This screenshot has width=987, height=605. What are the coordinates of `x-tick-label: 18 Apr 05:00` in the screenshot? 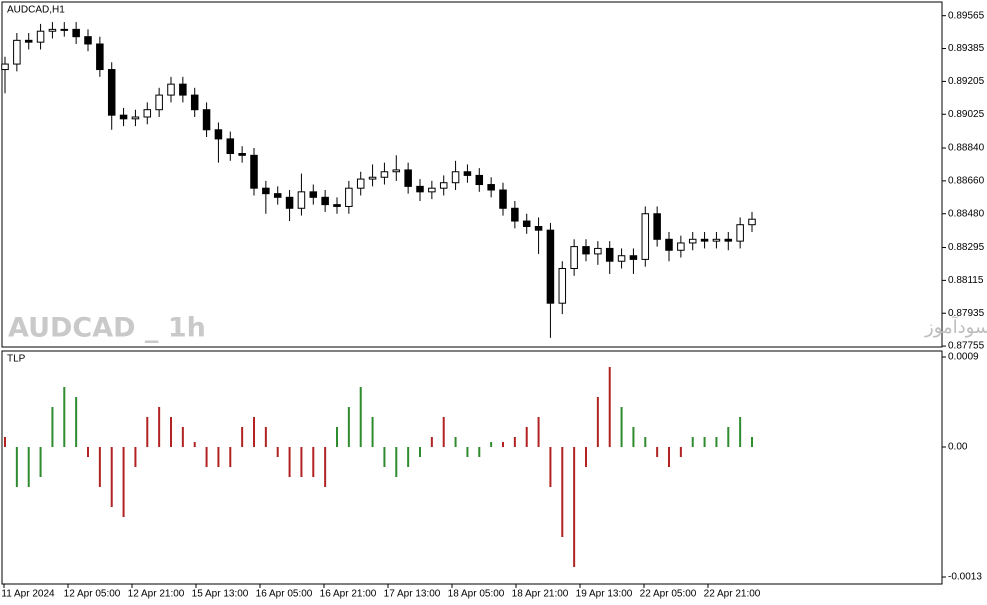 It's located at (476, 594).